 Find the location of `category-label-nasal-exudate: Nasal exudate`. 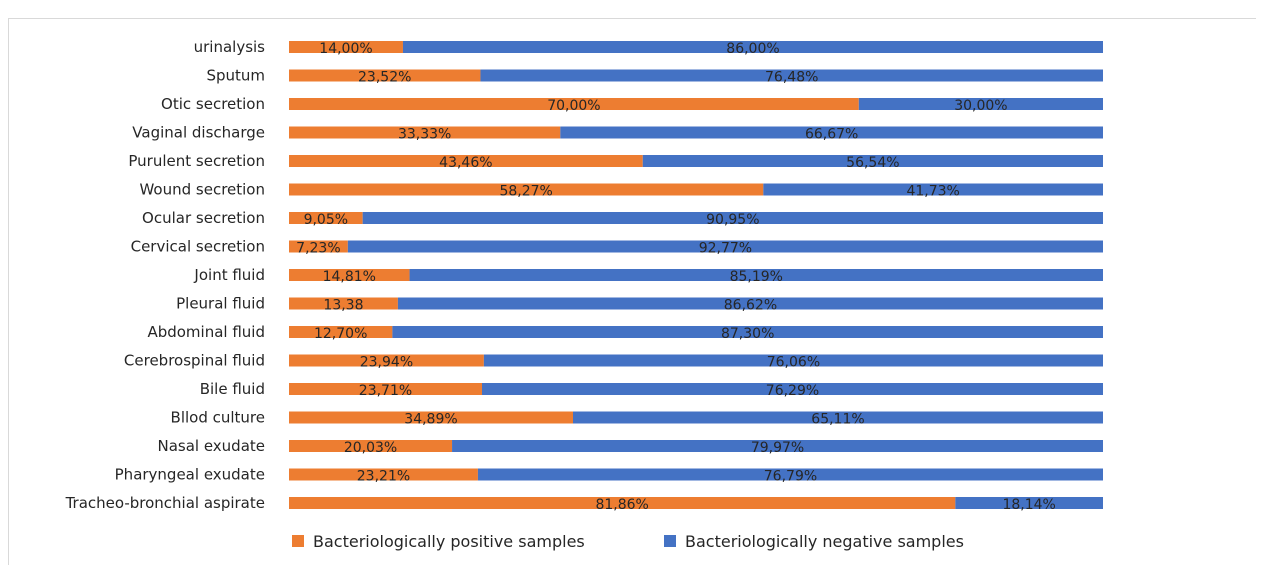

category-label-nasal-exudate: Nasal exudate is located at coordinates (211, 446).